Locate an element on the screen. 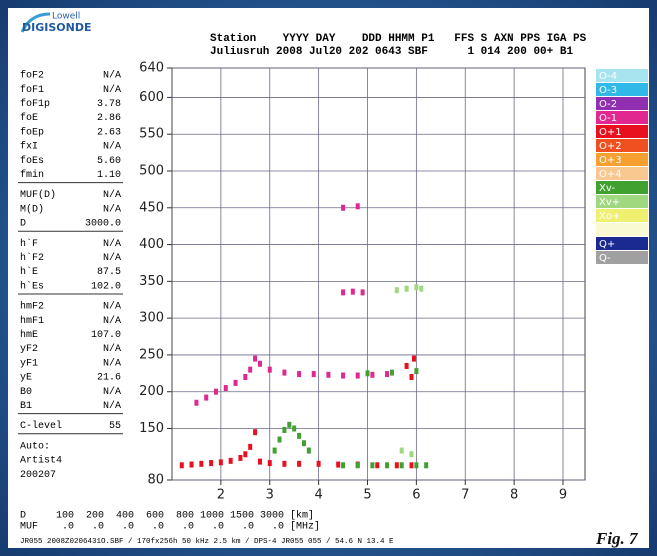 This screenshot has width=657, height=556. param-value: 3000.0 is located at coordinates (103, 224).